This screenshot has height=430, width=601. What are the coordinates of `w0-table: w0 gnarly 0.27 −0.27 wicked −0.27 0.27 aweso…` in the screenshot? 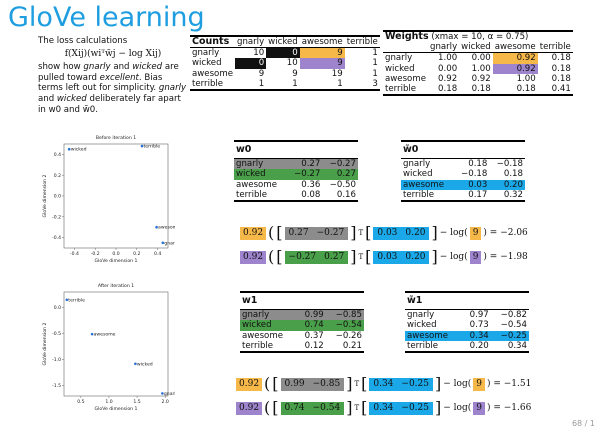 It's located at (296, 171).